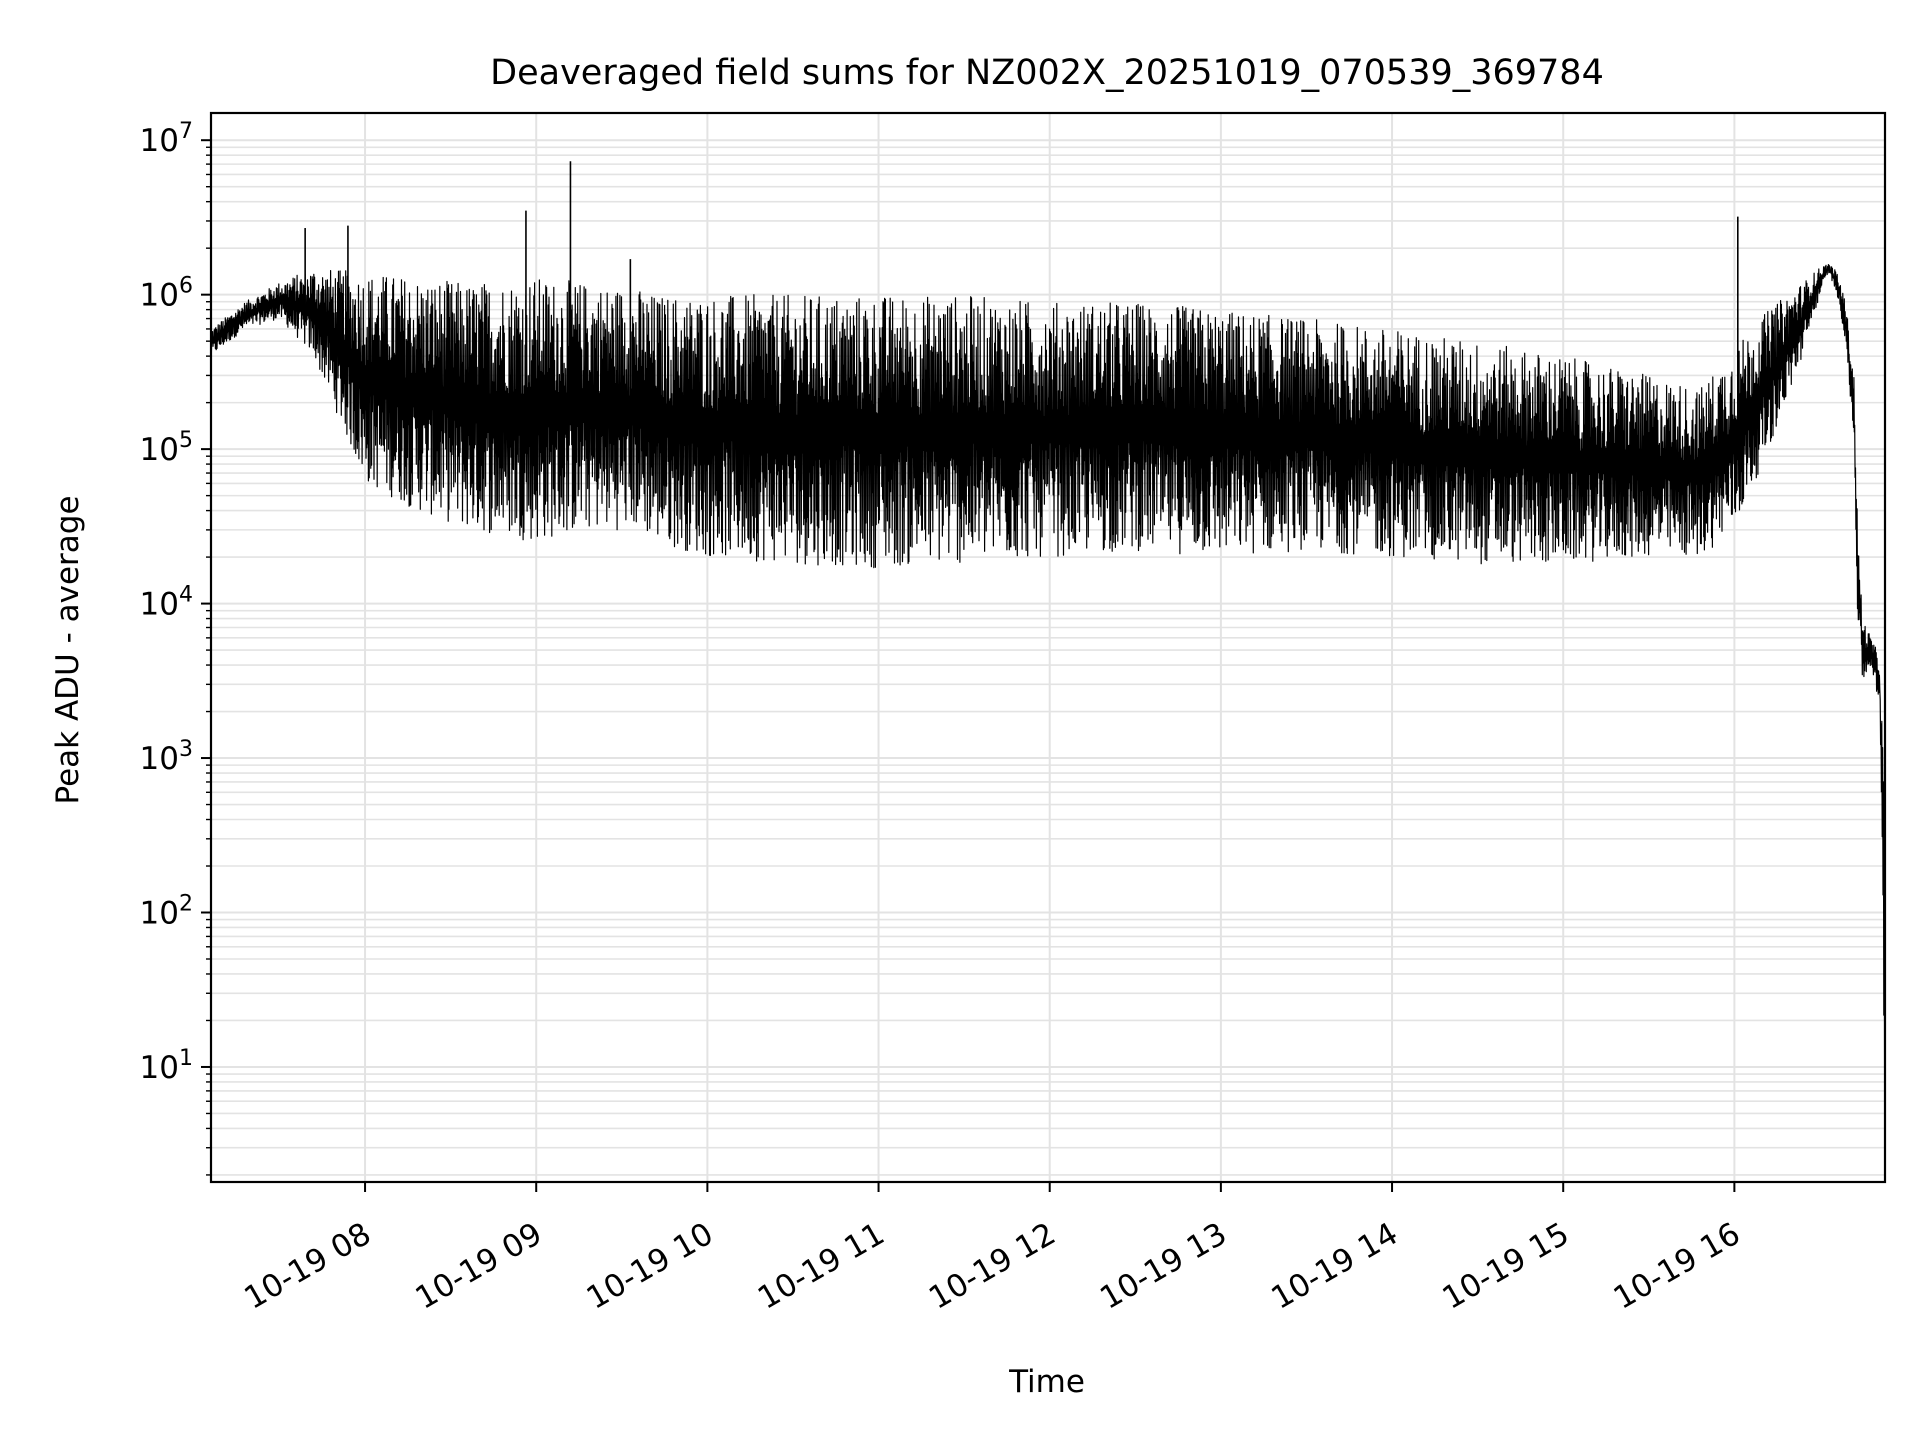 This screenshot has height=1440, width=1920. What do you see at coordinates (166, 294) in the screenshot?
I see `y-tick-label: 106` at bounding box center [166, 294].